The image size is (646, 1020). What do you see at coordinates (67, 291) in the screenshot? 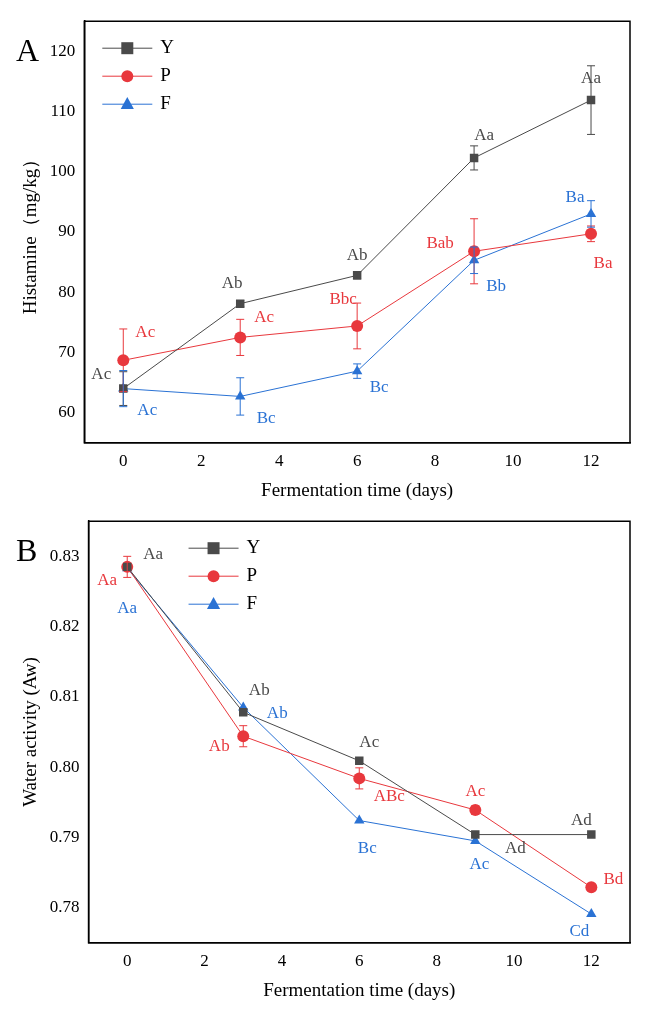
I see `y-tick-label: 80` at bounding box center [67, 291].